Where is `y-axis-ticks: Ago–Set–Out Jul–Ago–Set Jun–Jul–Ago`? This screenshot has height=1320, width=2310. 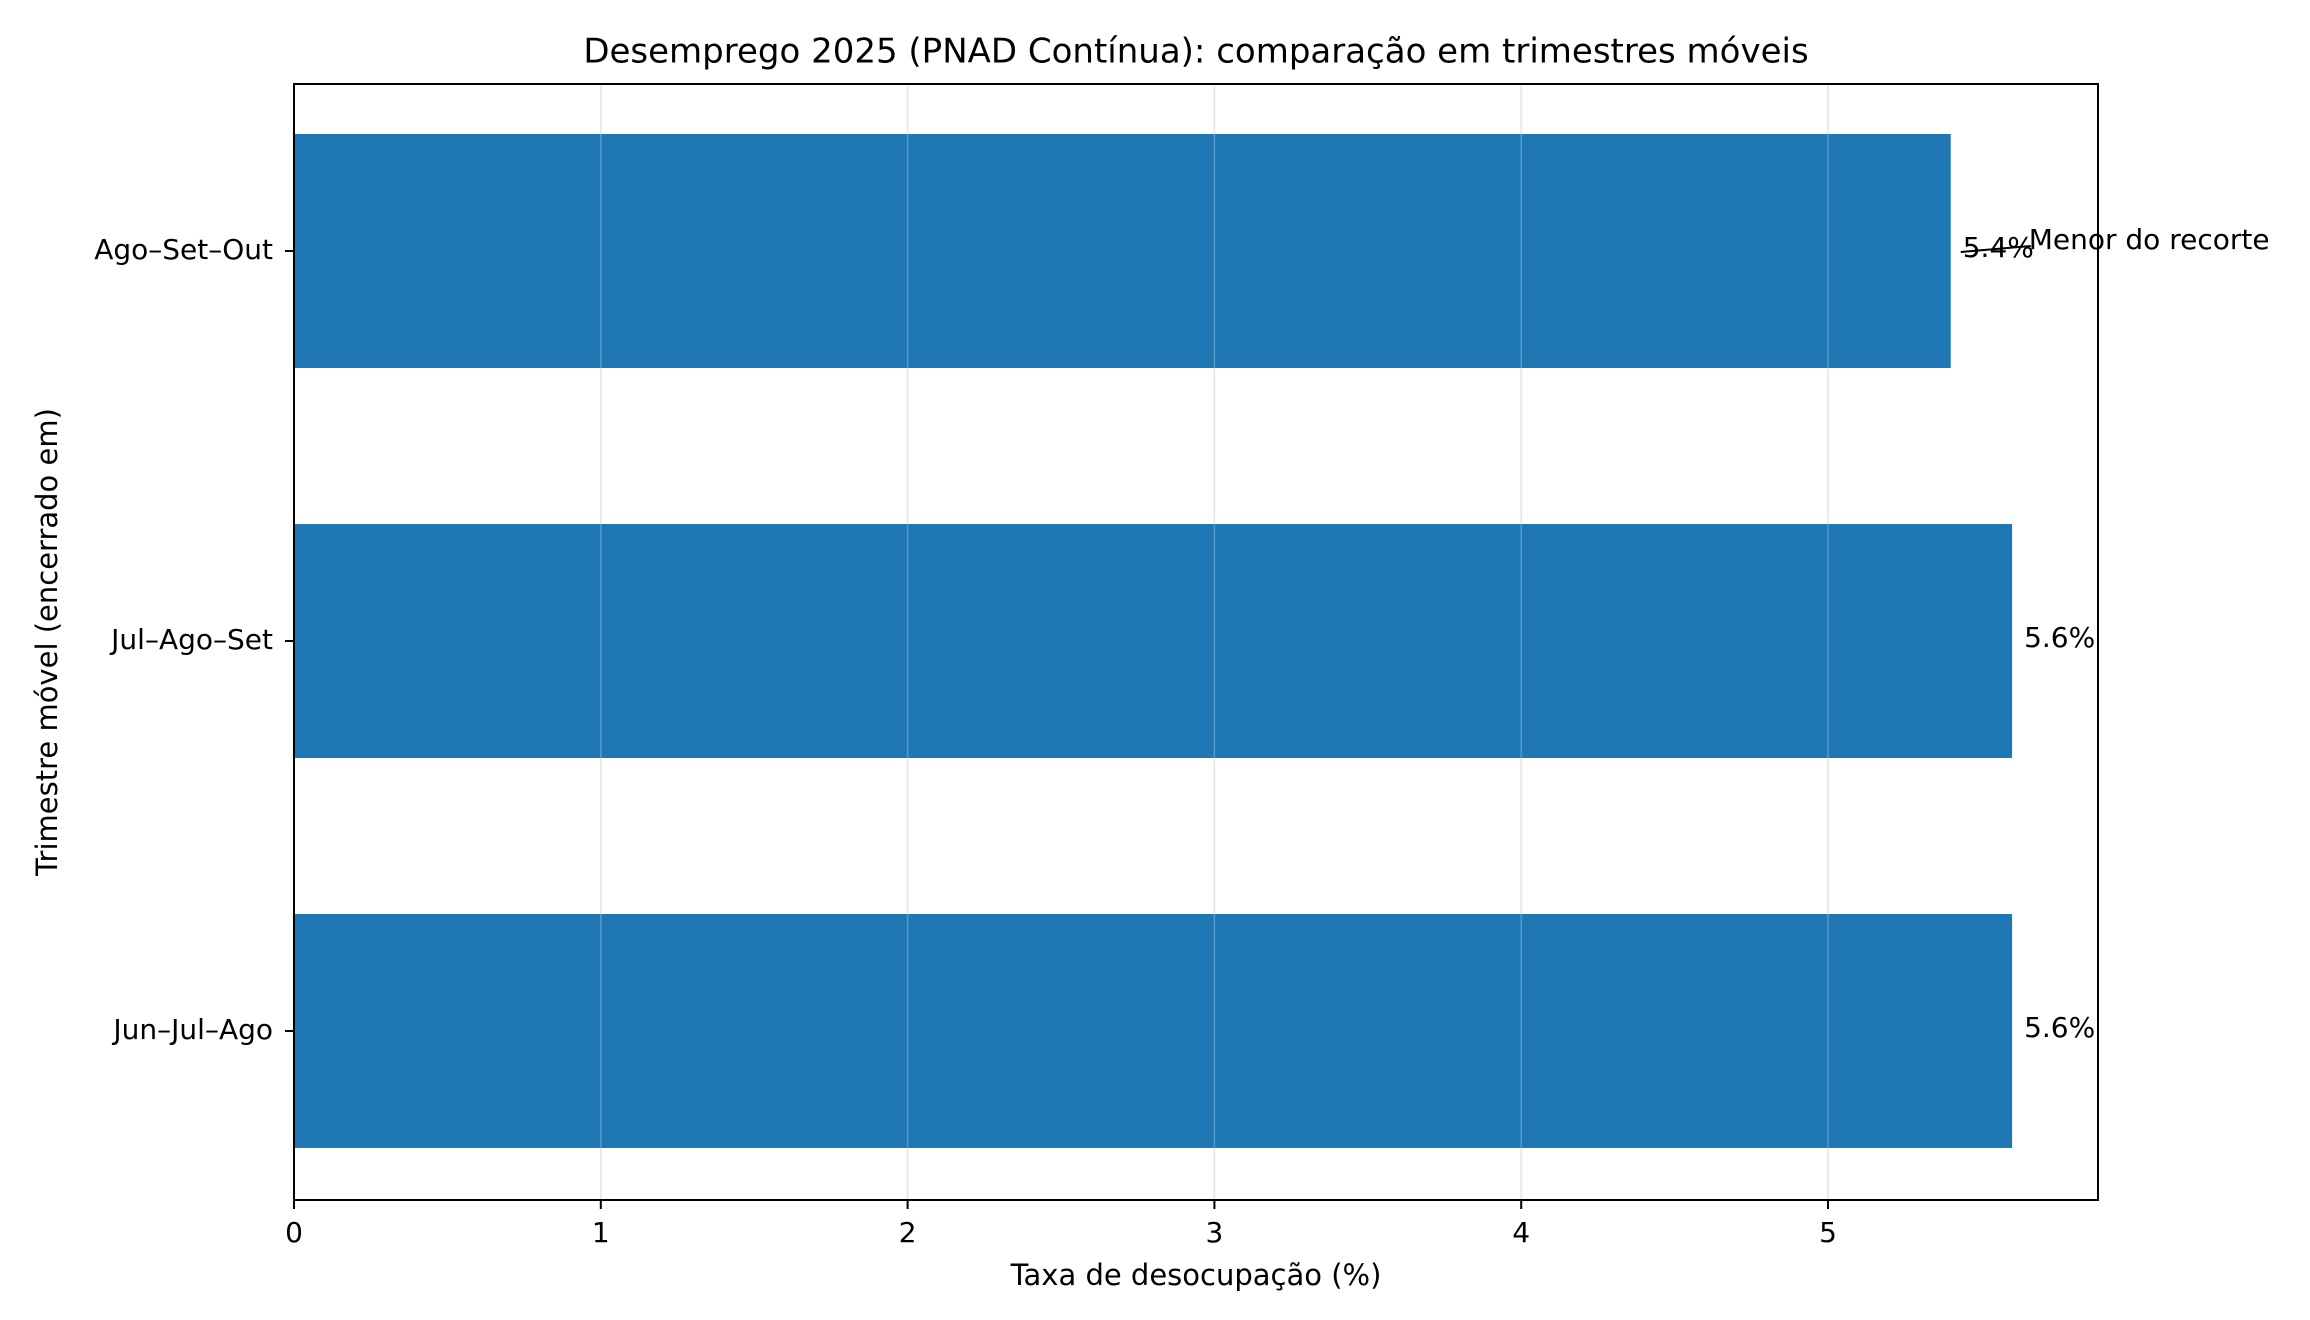
y-axis-ticks: Ago–Set–Out Jul–Ago–Set Jun–Jul–Ago is located at coordinates (194, 639).